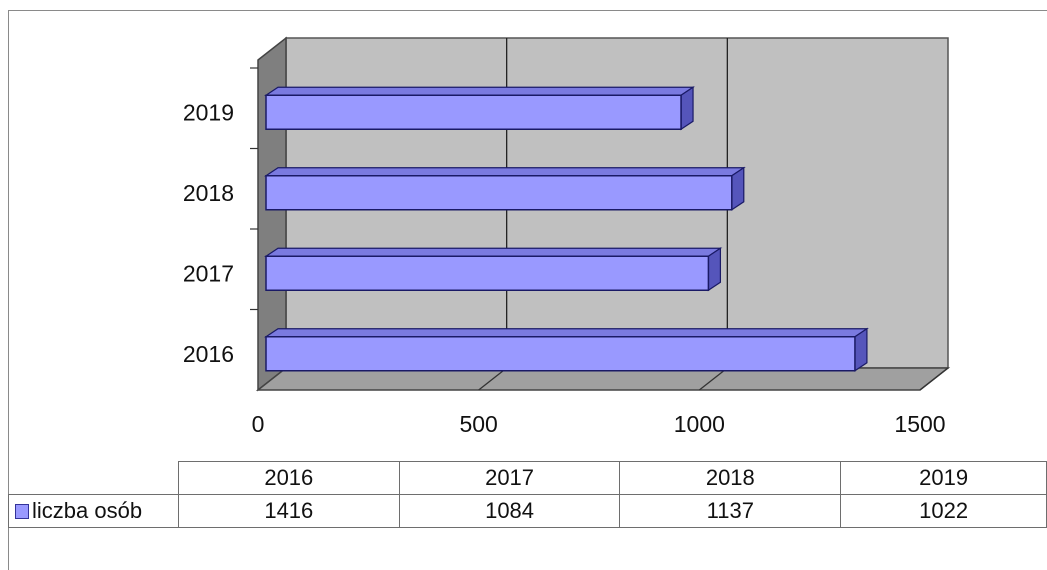 The image size is (1047, 570). I want to click on y-tick-label: 2017, so click(208, 273).